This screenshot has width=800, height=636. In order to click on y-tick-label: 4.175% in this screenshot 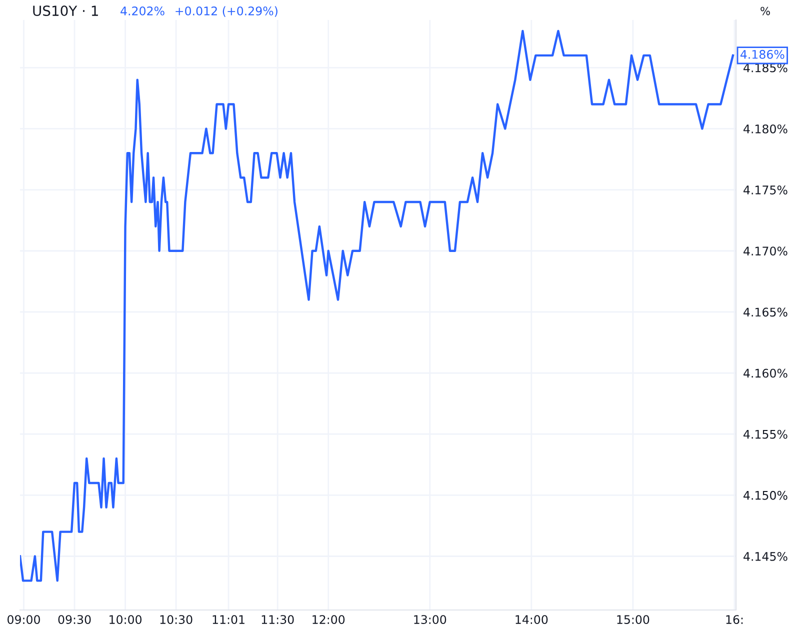, I will do `click(766, 190)`.